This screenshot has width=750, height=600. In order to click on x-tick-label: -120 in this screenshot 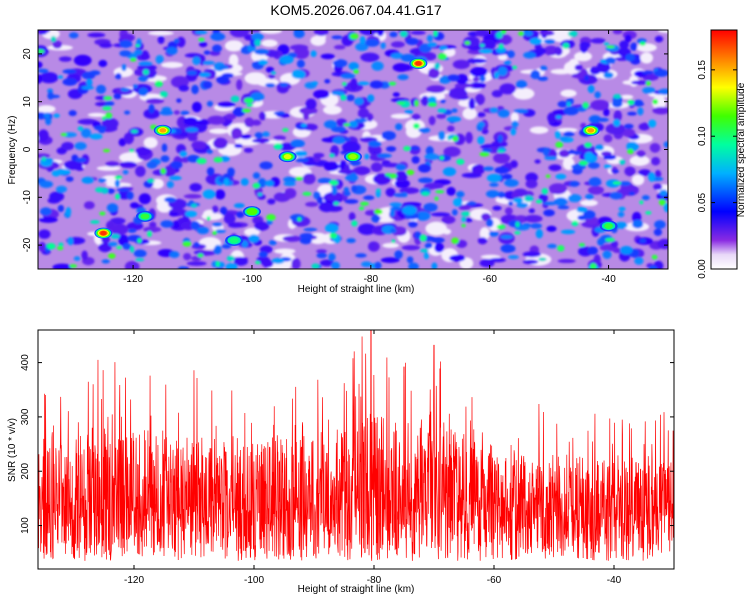, I will do `click(134, 580)`.